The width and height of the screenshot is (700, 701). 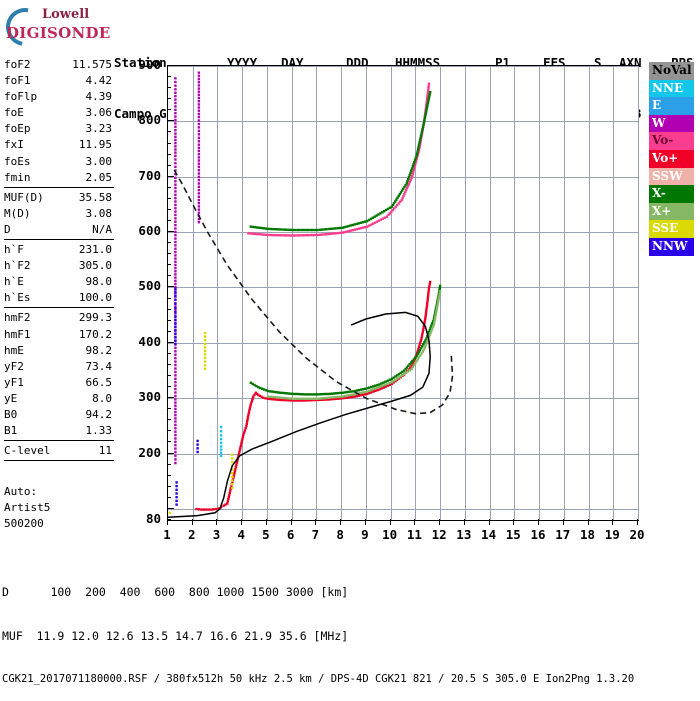 I want to click on x-axis-label-11: 11, so click(x=414, y=534).